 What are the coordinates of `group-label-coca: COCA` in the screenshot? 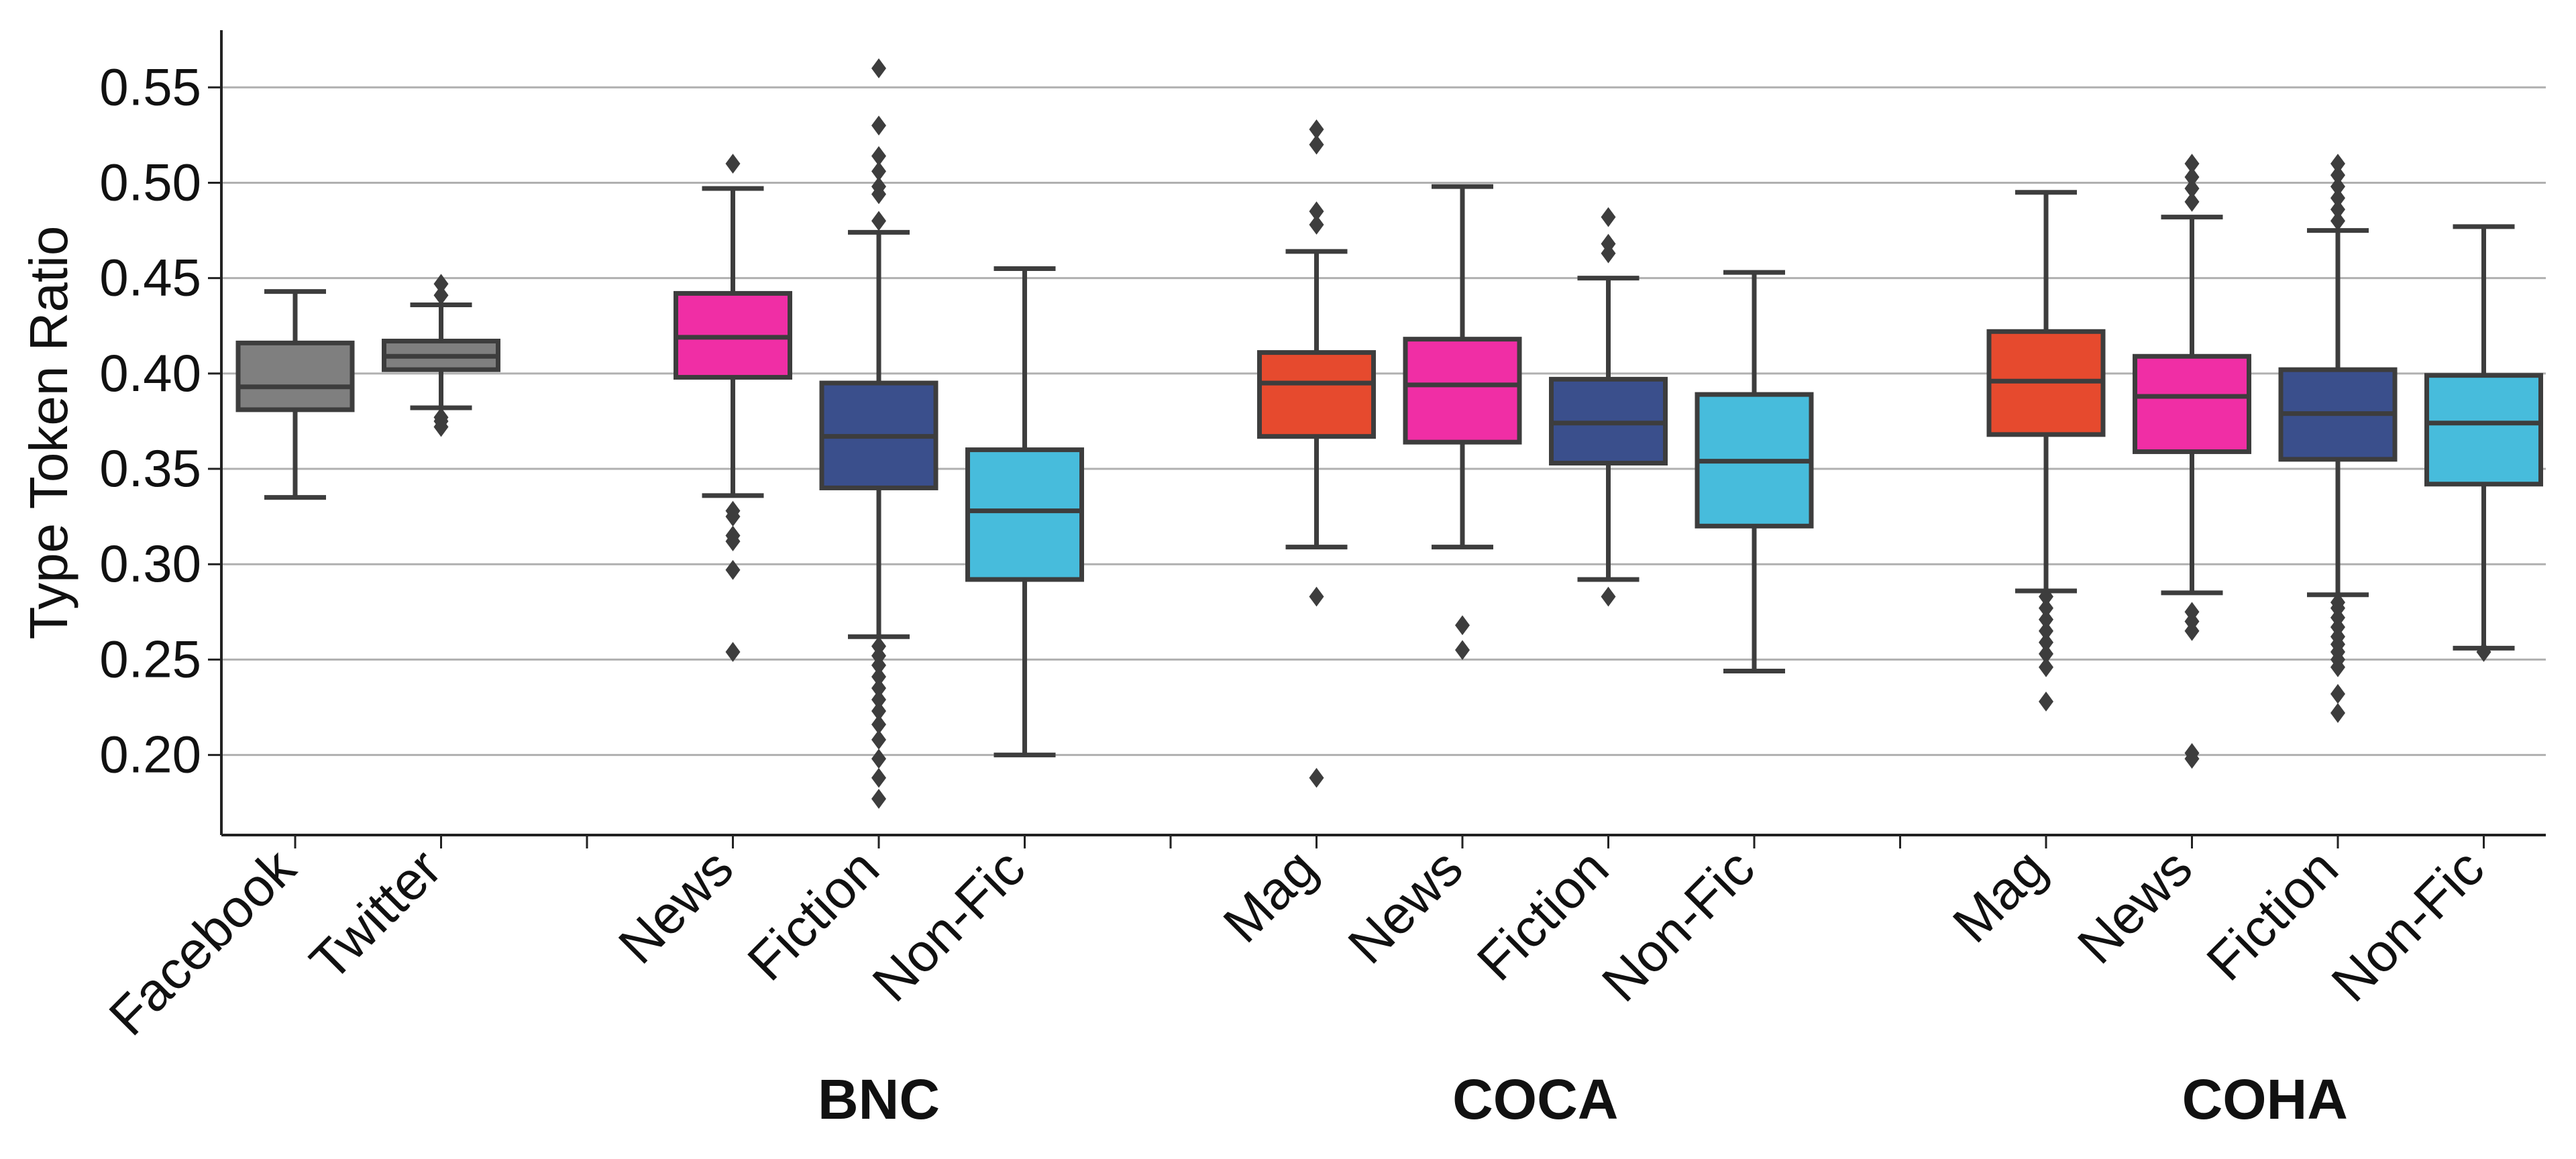 It's located at (1535, 1099).